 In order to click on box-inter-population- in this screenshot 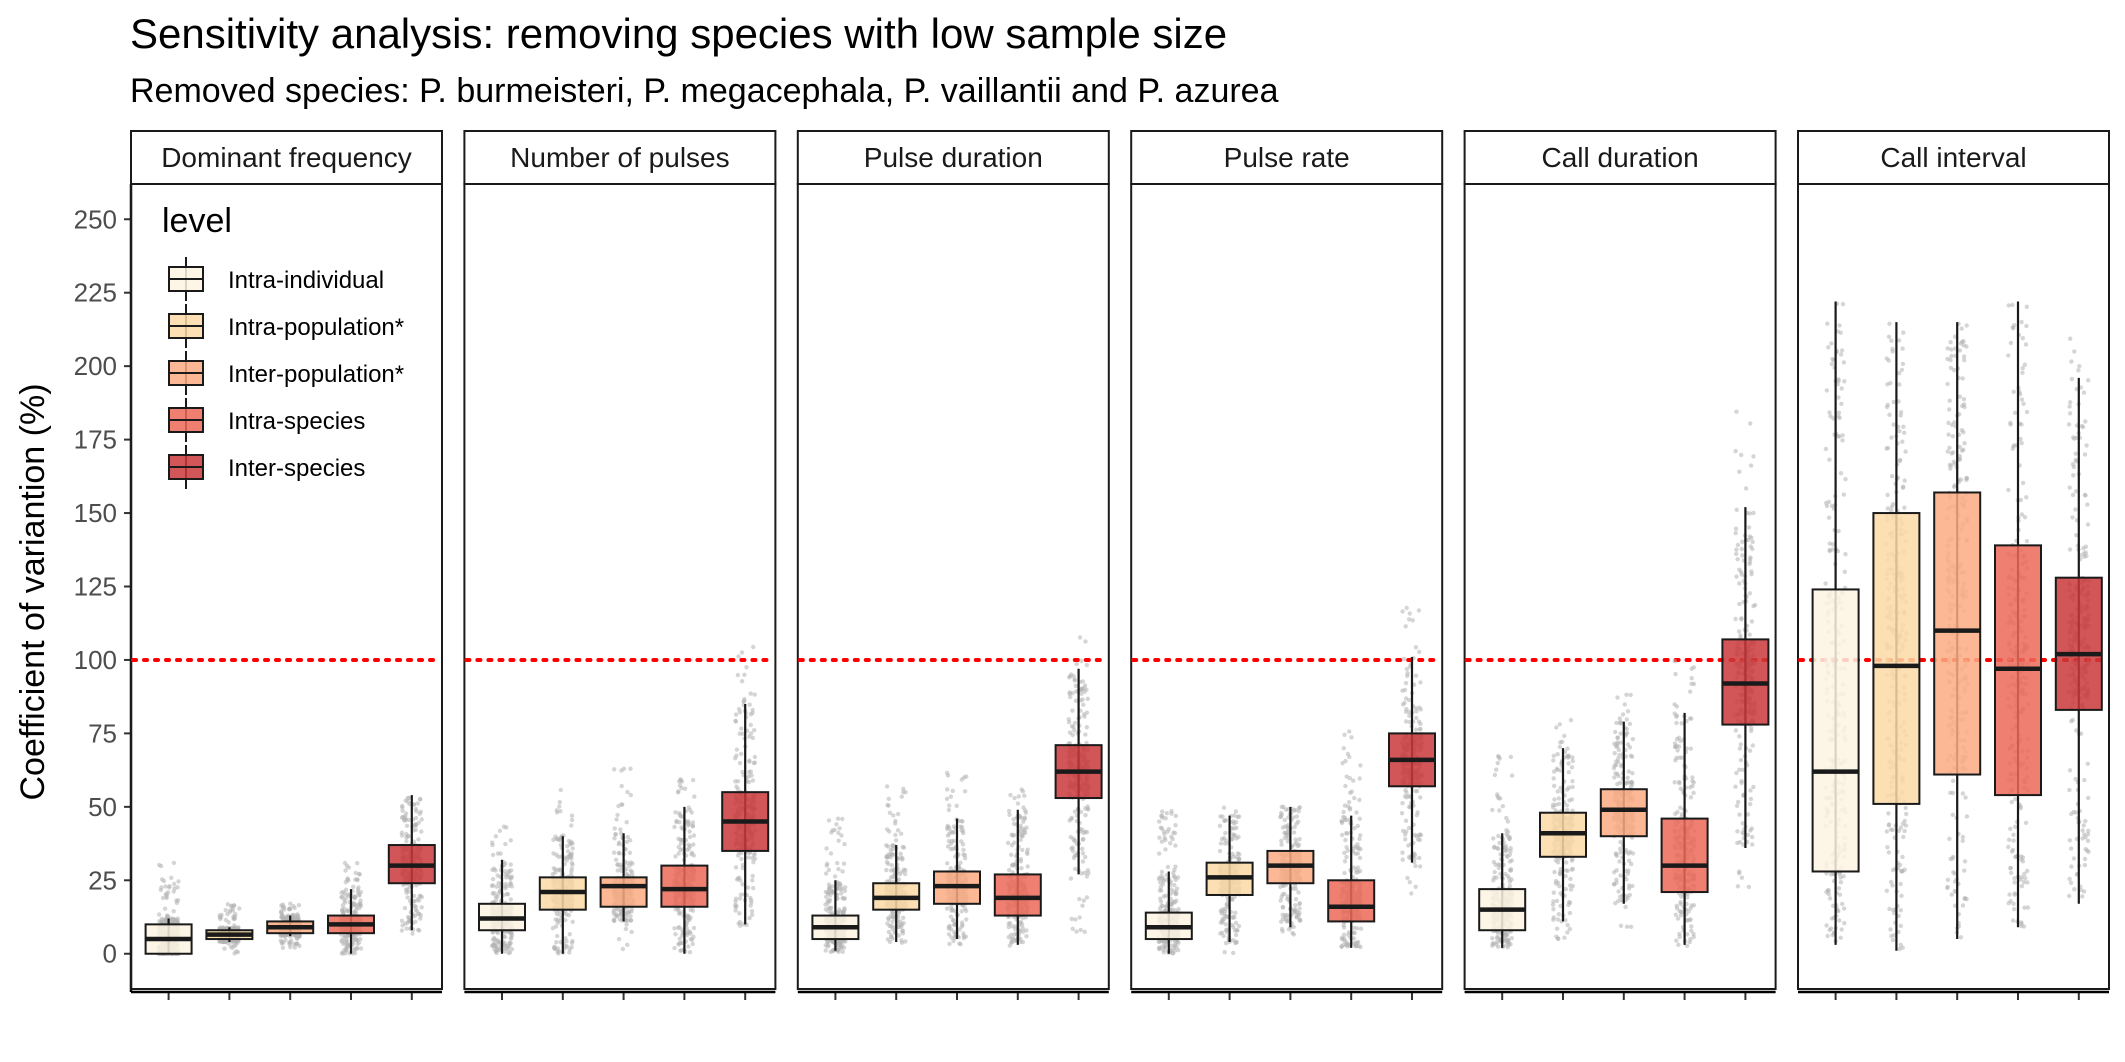, I will do `click(1290, 902)`.